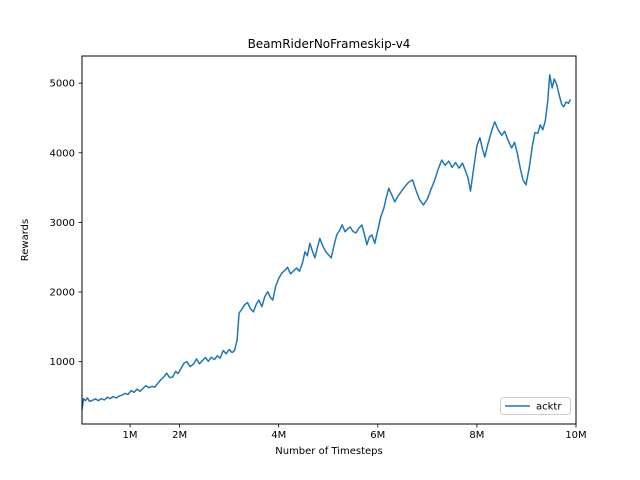 Image resolution: width=640 pixels, height=480 pixels. What do you see at coordinates (62, 84) in the screenshot?
I see `y-tick-label: 5000` at bounding box center [62, 84].